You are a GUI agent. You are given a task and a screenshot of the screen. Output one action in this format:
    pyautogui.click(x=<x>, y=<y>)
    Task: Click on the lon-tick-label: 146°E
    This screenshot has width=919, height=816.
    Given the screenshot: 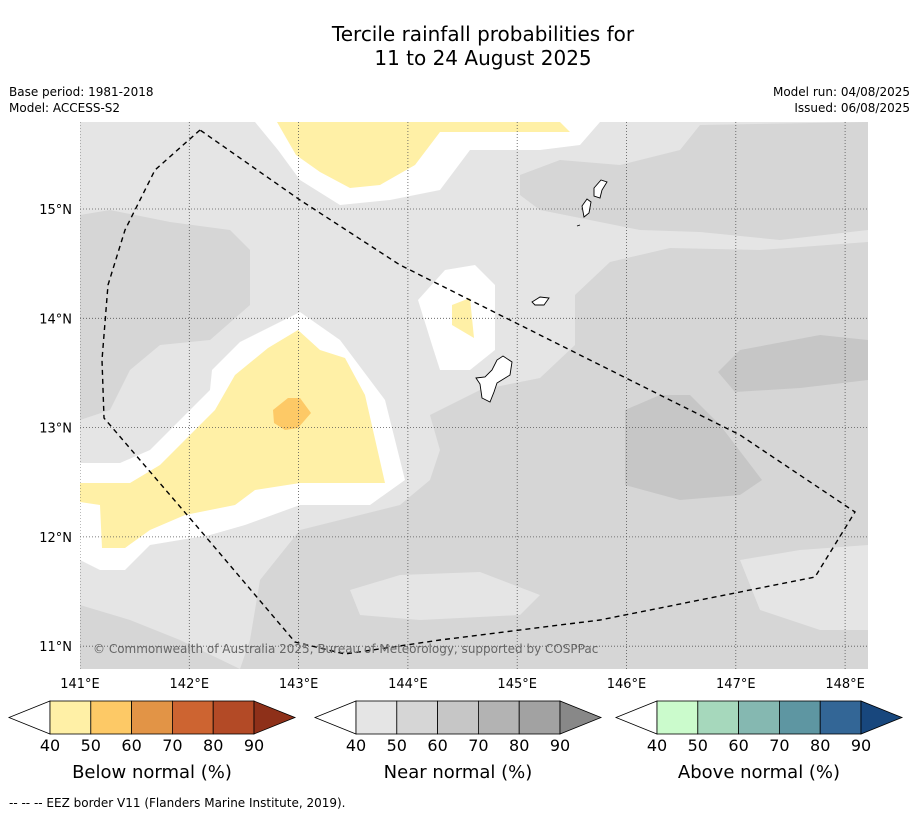 What is the action you would take?
    pyautogui.click(x=627, y=684)
    